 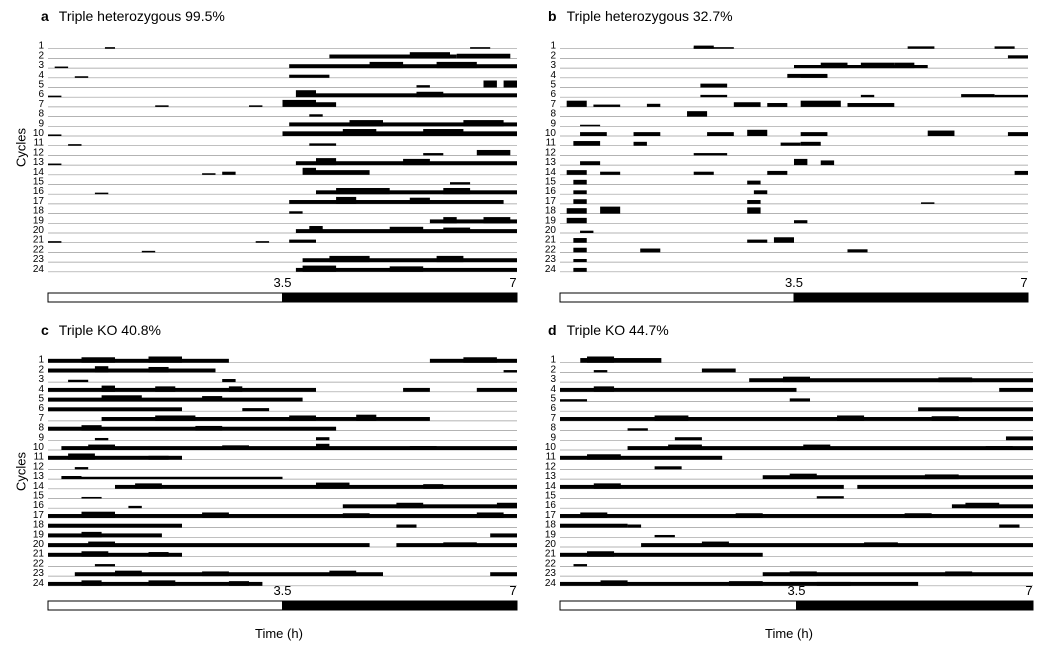 I want to click on panel-letter: c, so click(x=45, y=330).